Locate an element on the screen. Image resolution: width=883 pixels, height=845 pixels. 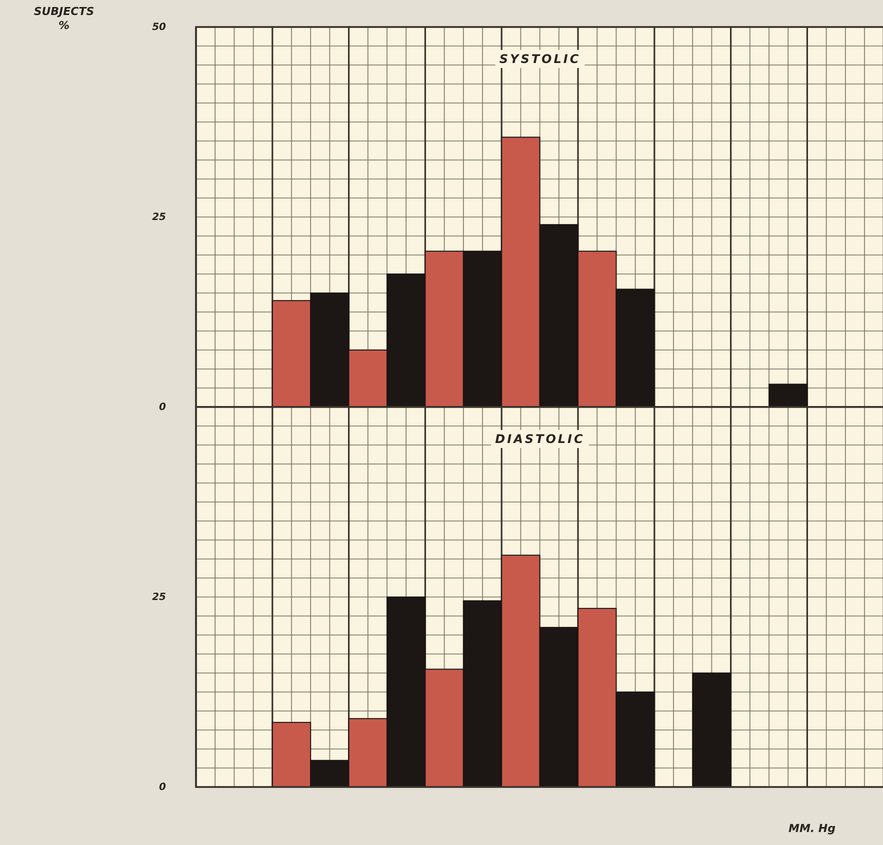
text: DIASTOLIC is located at coordinates (540, 439).